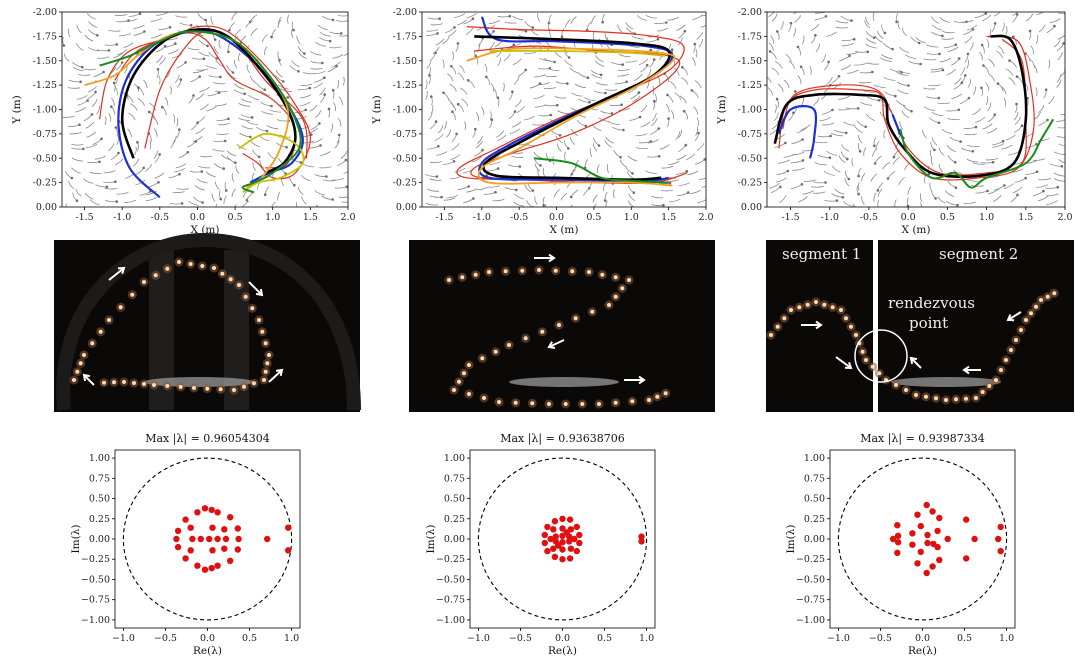 The width and height of the screenshot is (1075, 667). I want to click on y-tick-label: -1.75, so click(750, 36).